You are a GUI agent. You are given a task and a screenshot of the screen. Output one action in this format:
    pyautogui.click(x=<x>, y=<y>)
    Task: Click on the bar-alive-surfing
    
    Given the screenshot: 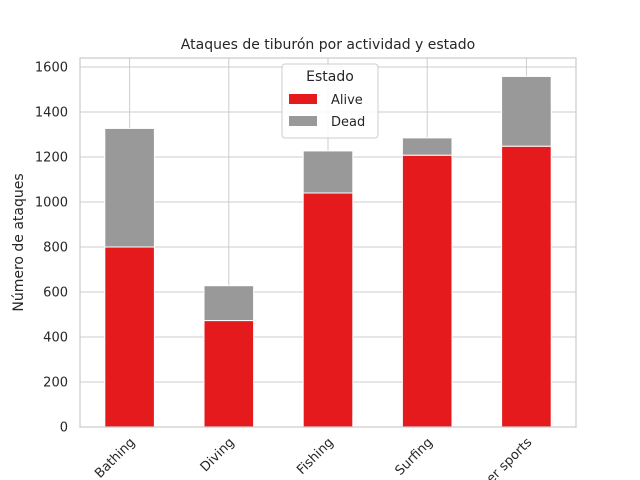 What is the action you would take?
    pyautogui.click(x=427, y=291)
    